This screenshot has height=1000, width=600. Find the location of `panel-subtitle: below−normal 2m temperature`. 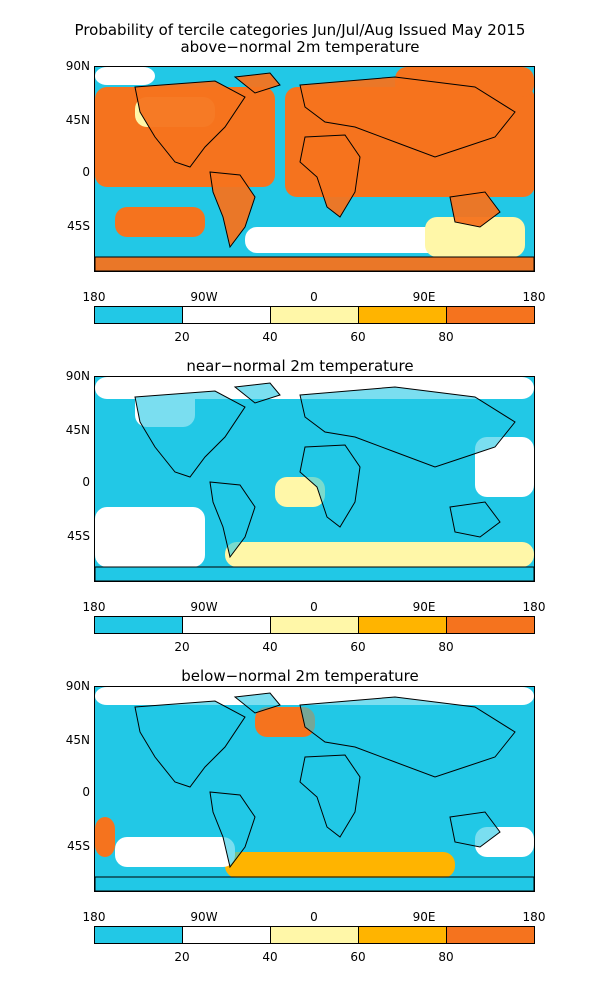

panel-subtitle: below−normal 2m temperature is located at coordinates (300, 676).